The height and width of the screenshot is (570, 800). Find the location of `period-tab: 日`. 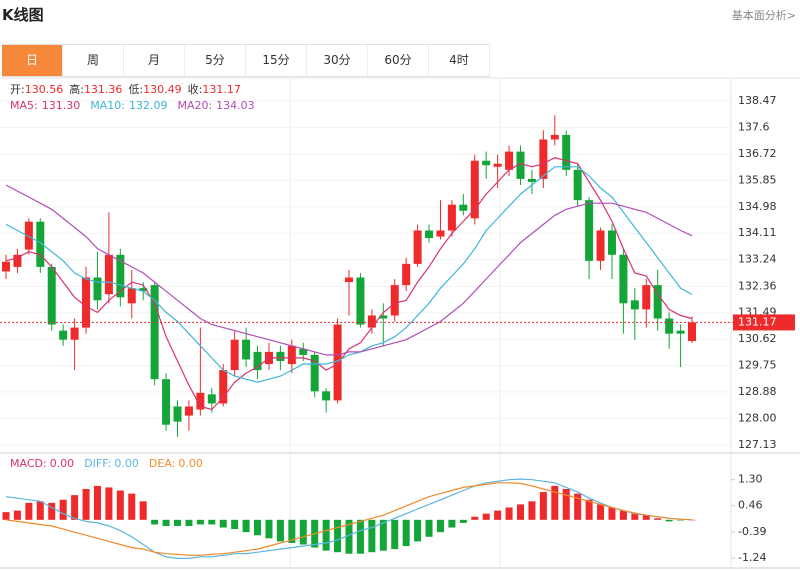

period-tab: 日 is located at coordinates (32, 60).